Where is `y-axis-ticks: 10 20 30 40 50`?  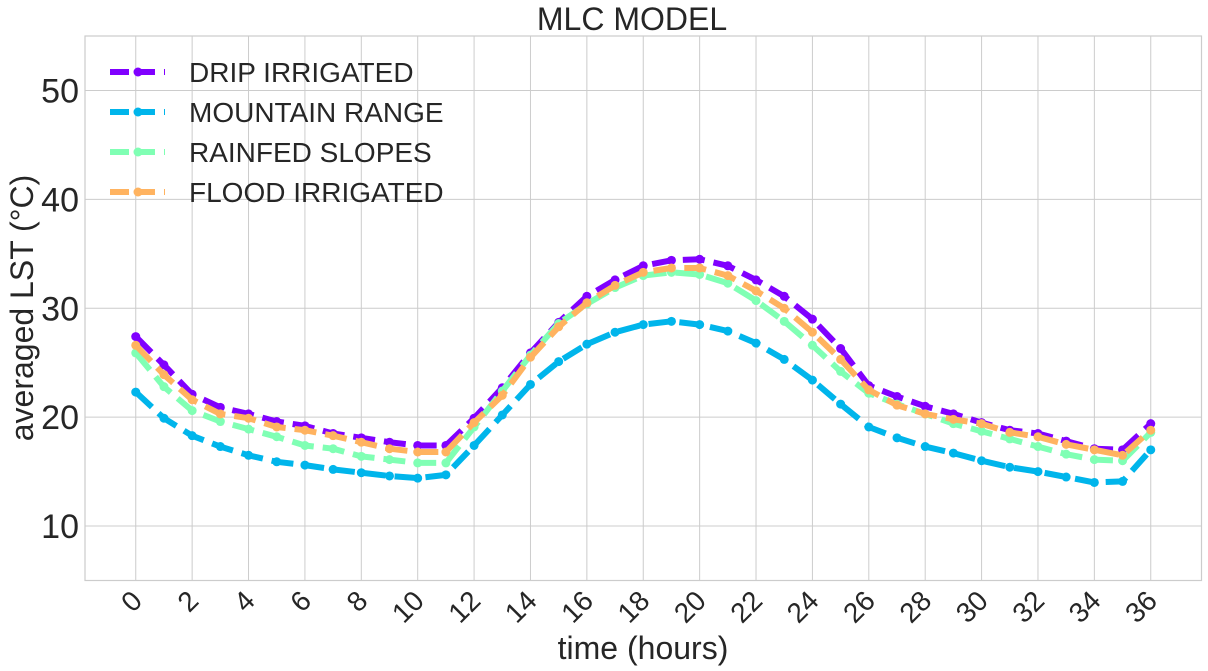
y-axis-ticks: 10 20 30 40 50 is located at coordinates (60, 309).